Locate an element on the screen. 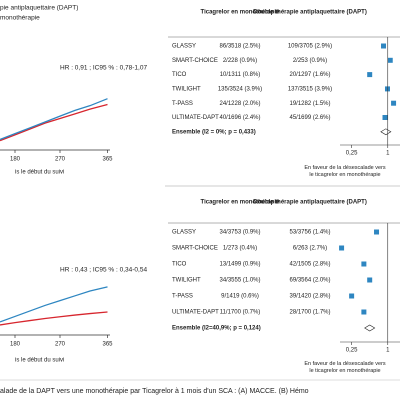 This screenshot has height=400, width=400. ticagrelor-events: 86/3518 (2.5%) is located at coordinates (239, 47).